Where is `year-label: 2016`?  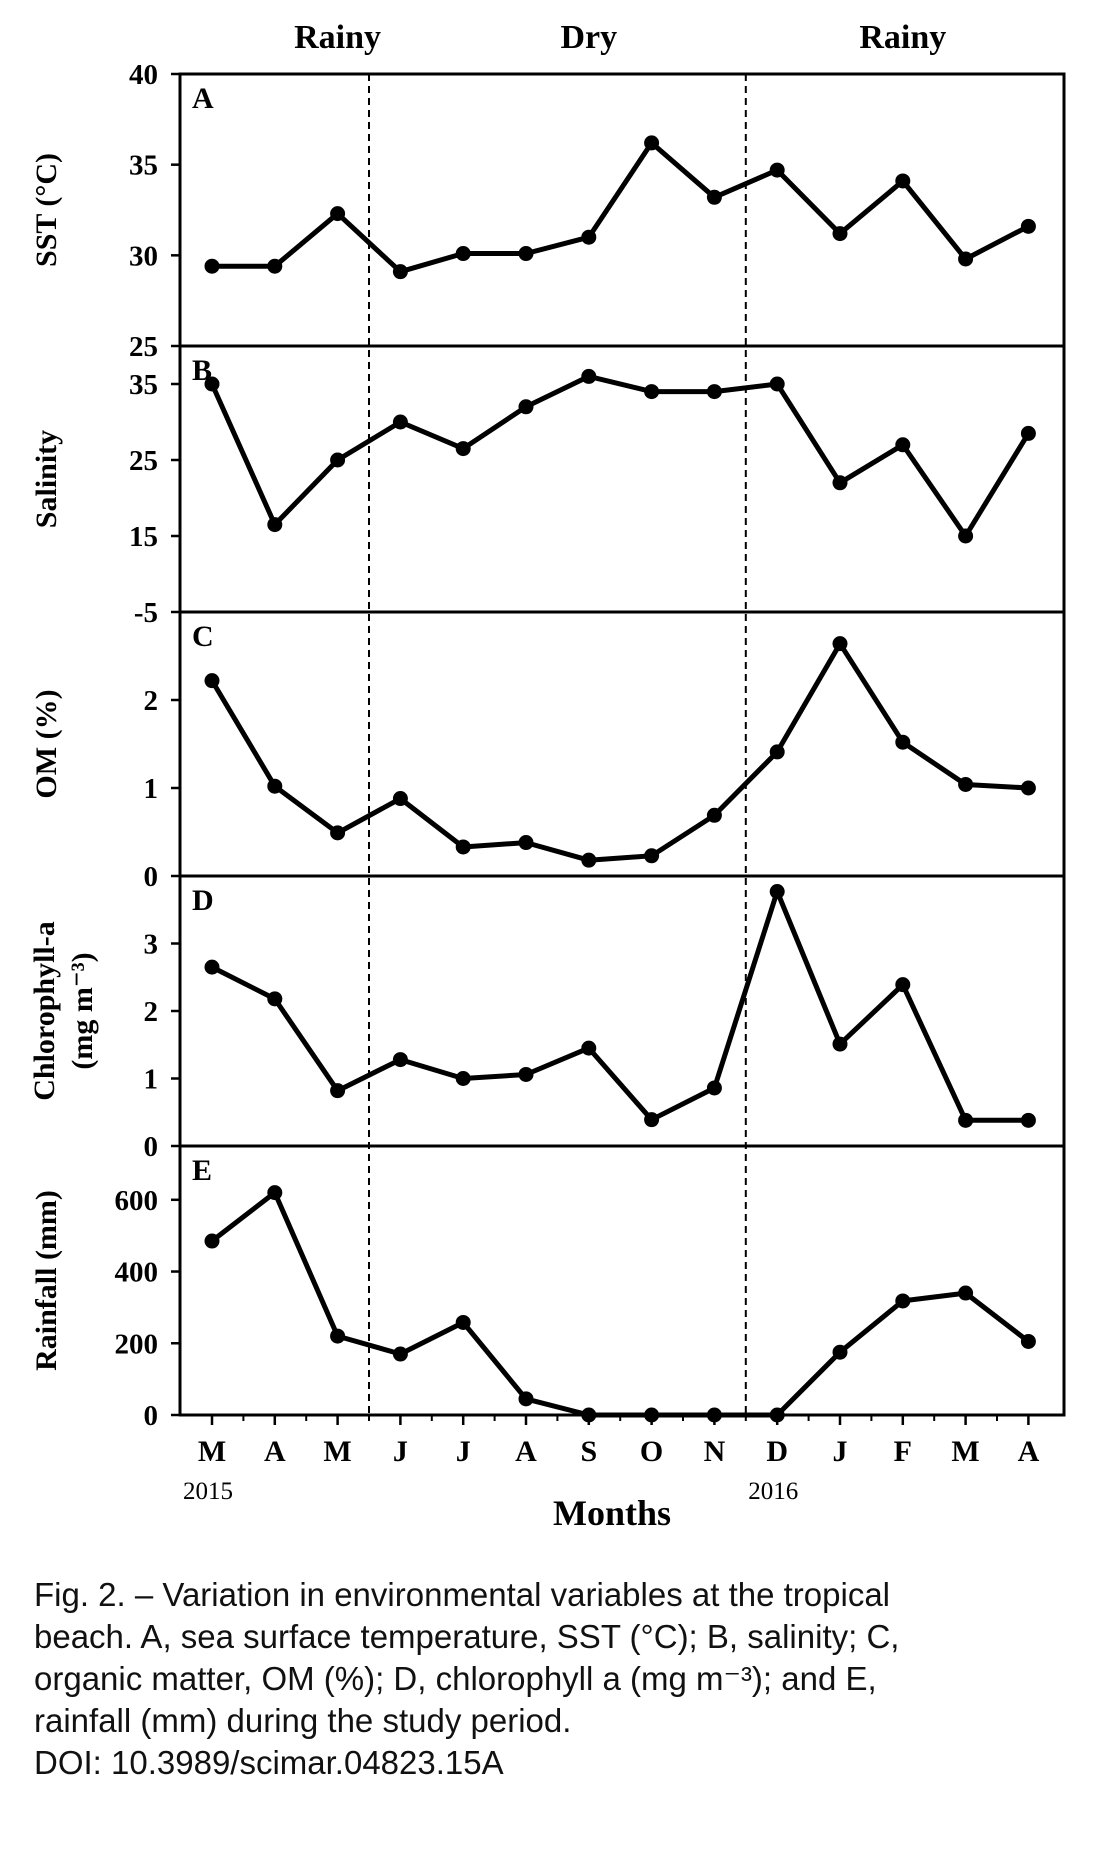
year-label: 2016 is located at coordinates (773, 1491).